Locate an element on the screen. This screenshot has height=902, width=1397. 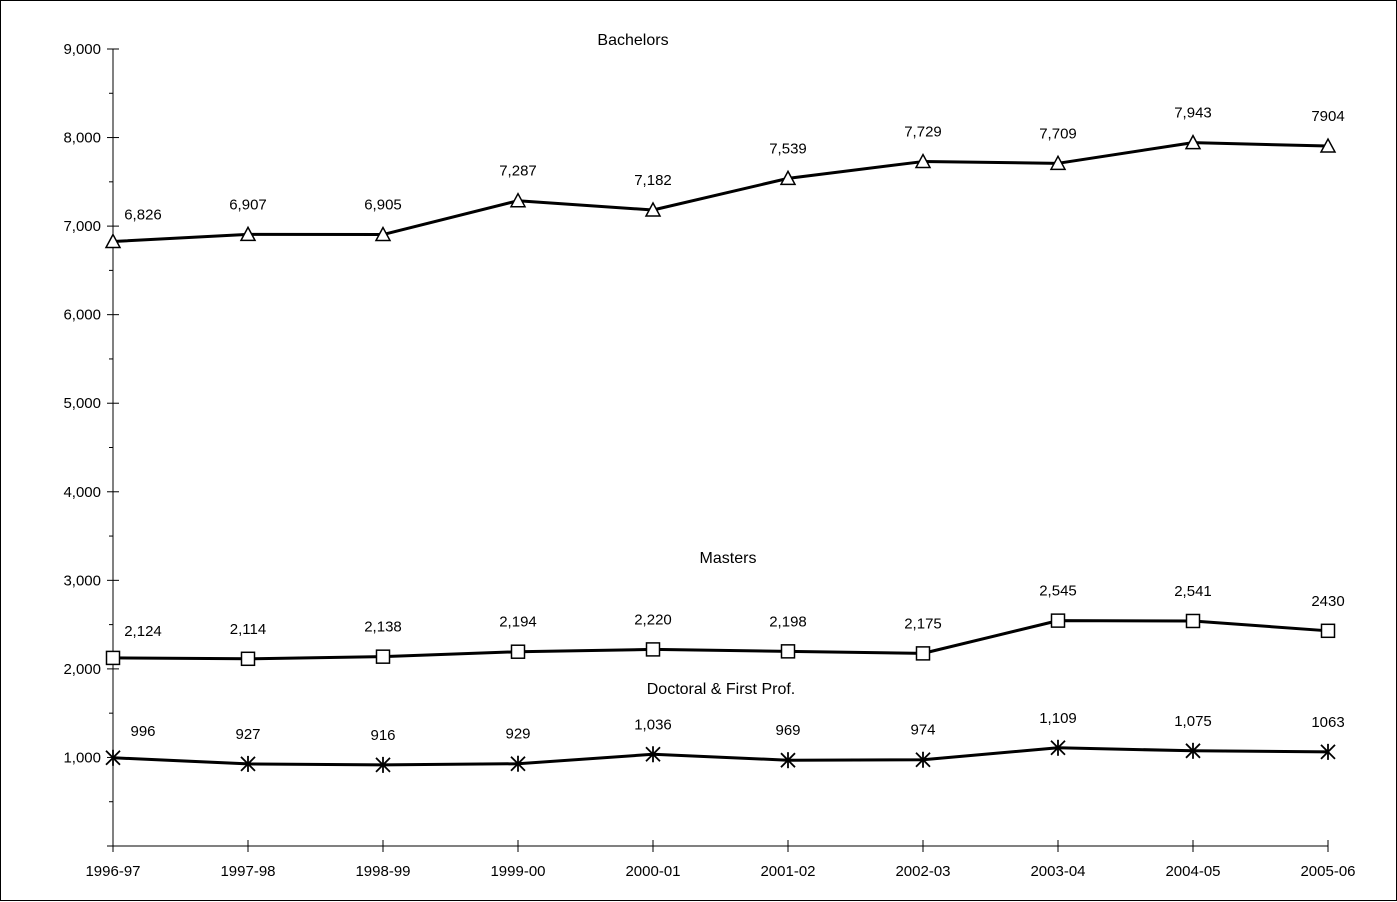
series-title: Doctoral & First Prof. is located at coordinates (721, 689).